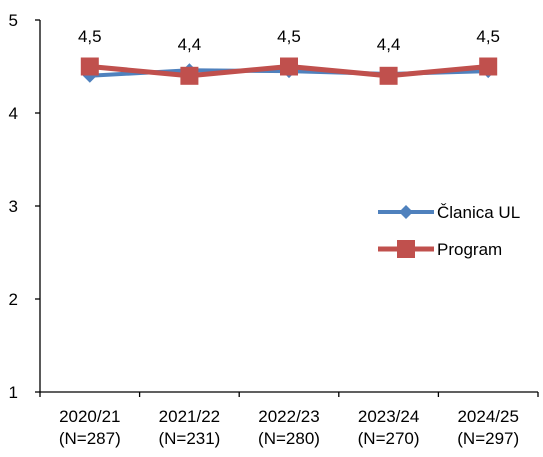 This screenshot has width=543, height=457. Describe the element at coordinates (24, 206) in the screenshot. I see `y-axis-ticks: 1 2 3 4 5` at that location.